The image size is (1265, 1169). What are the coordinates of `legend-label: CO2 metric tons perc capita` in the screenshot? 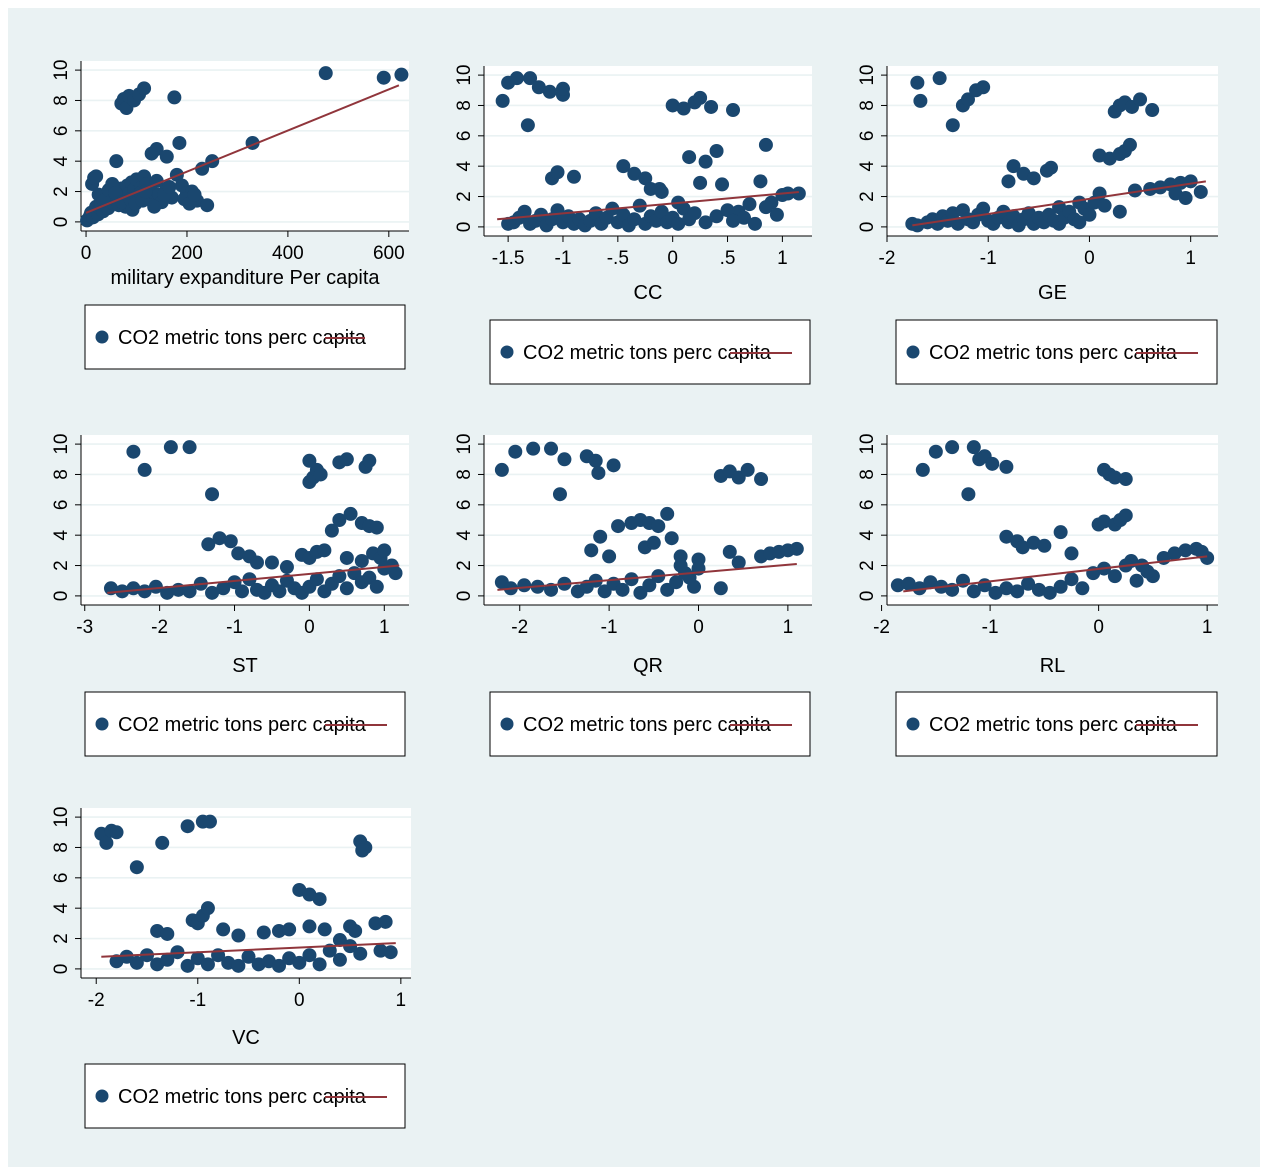 It's located at (647, 725).